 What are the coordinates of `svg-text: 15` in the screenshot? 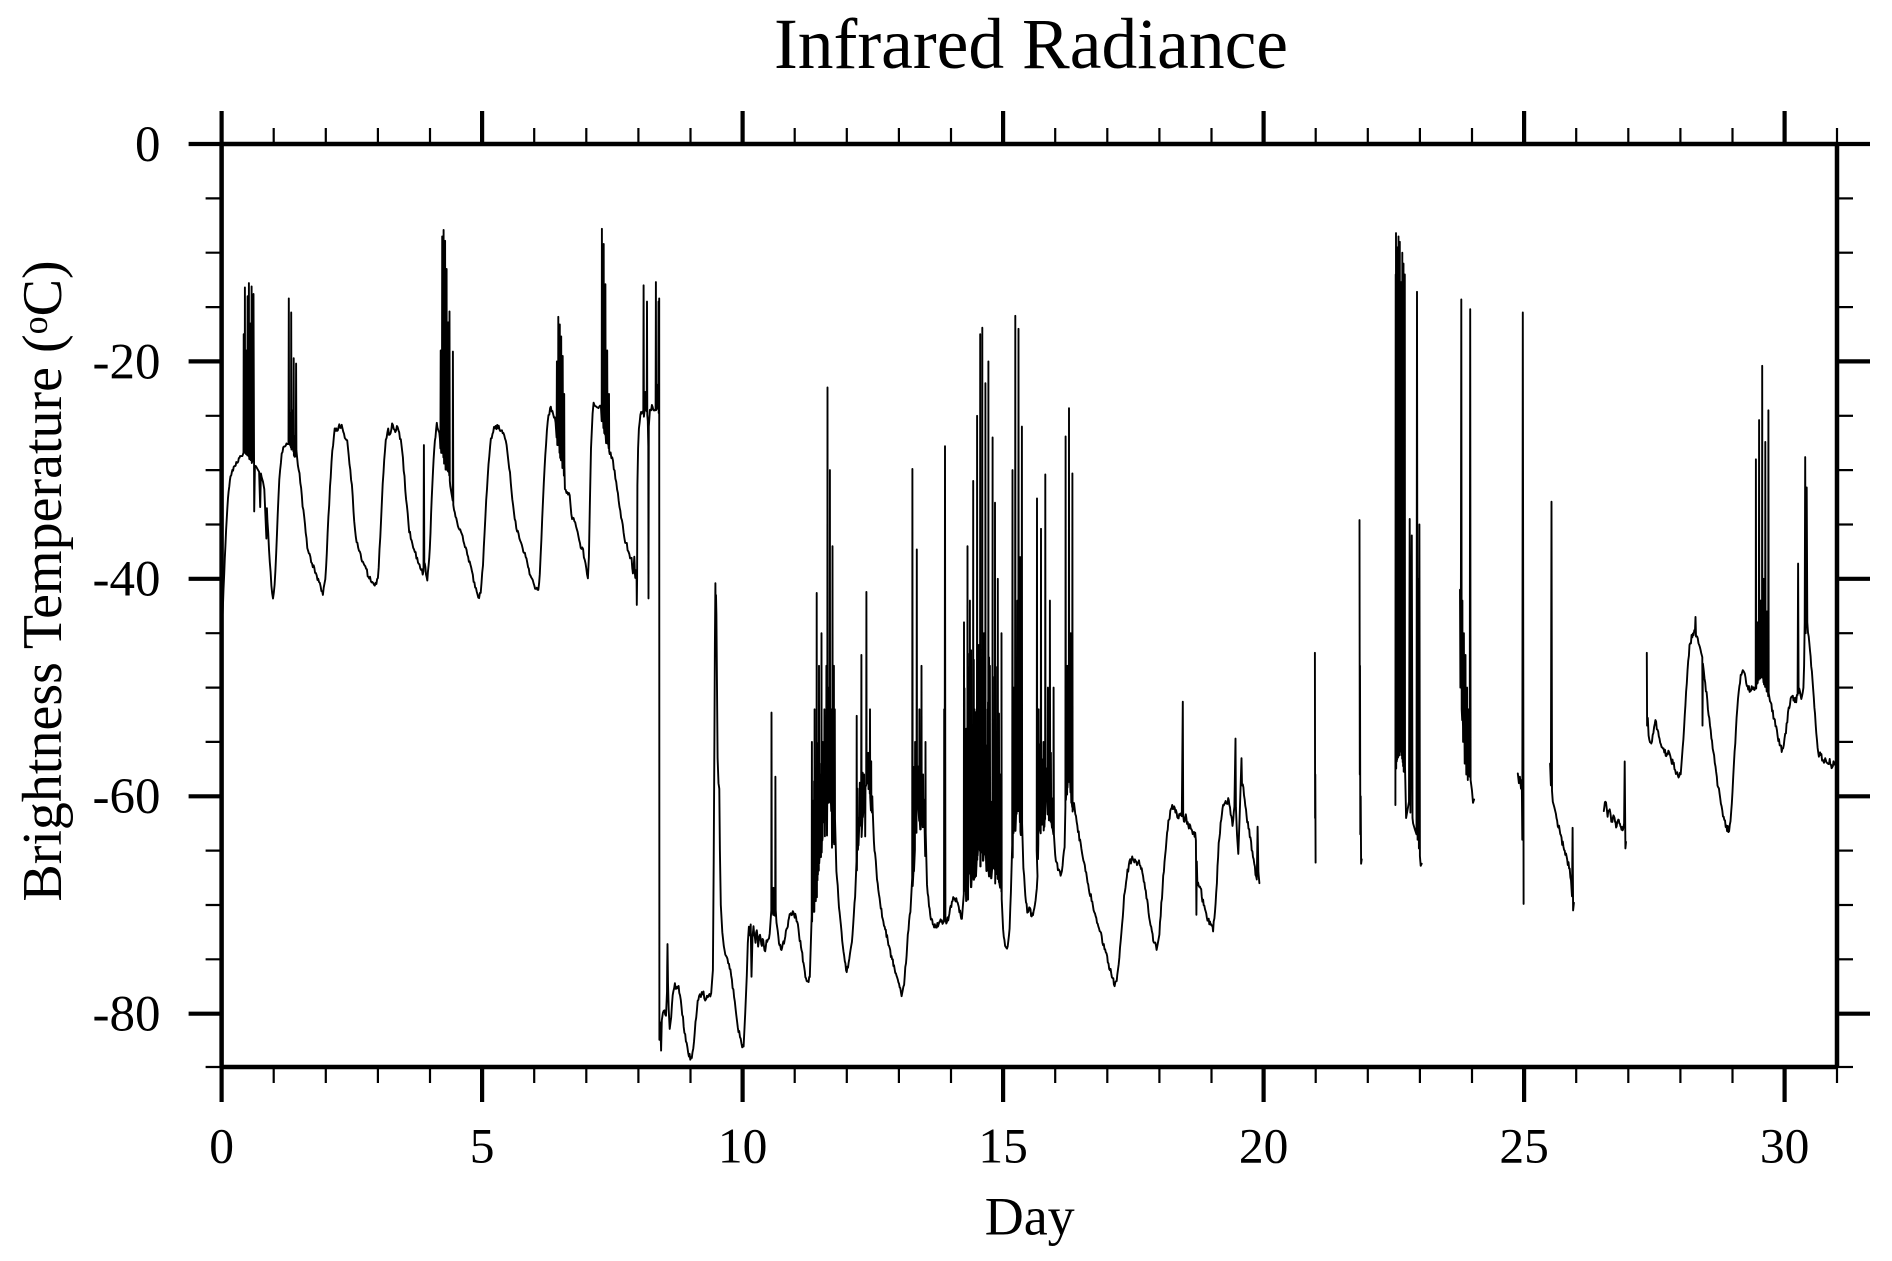 It's located at (1003, 1146).